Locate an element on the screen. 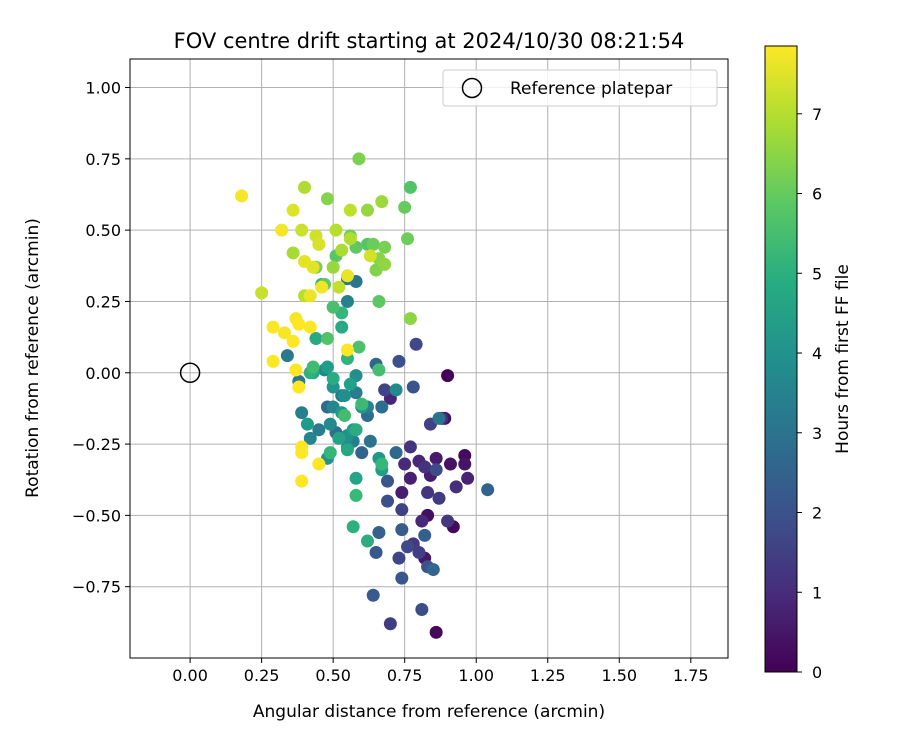 This screenshot has width=900, height=750. colorbar-tick-label: 5 is located at coordinates (817, 273).